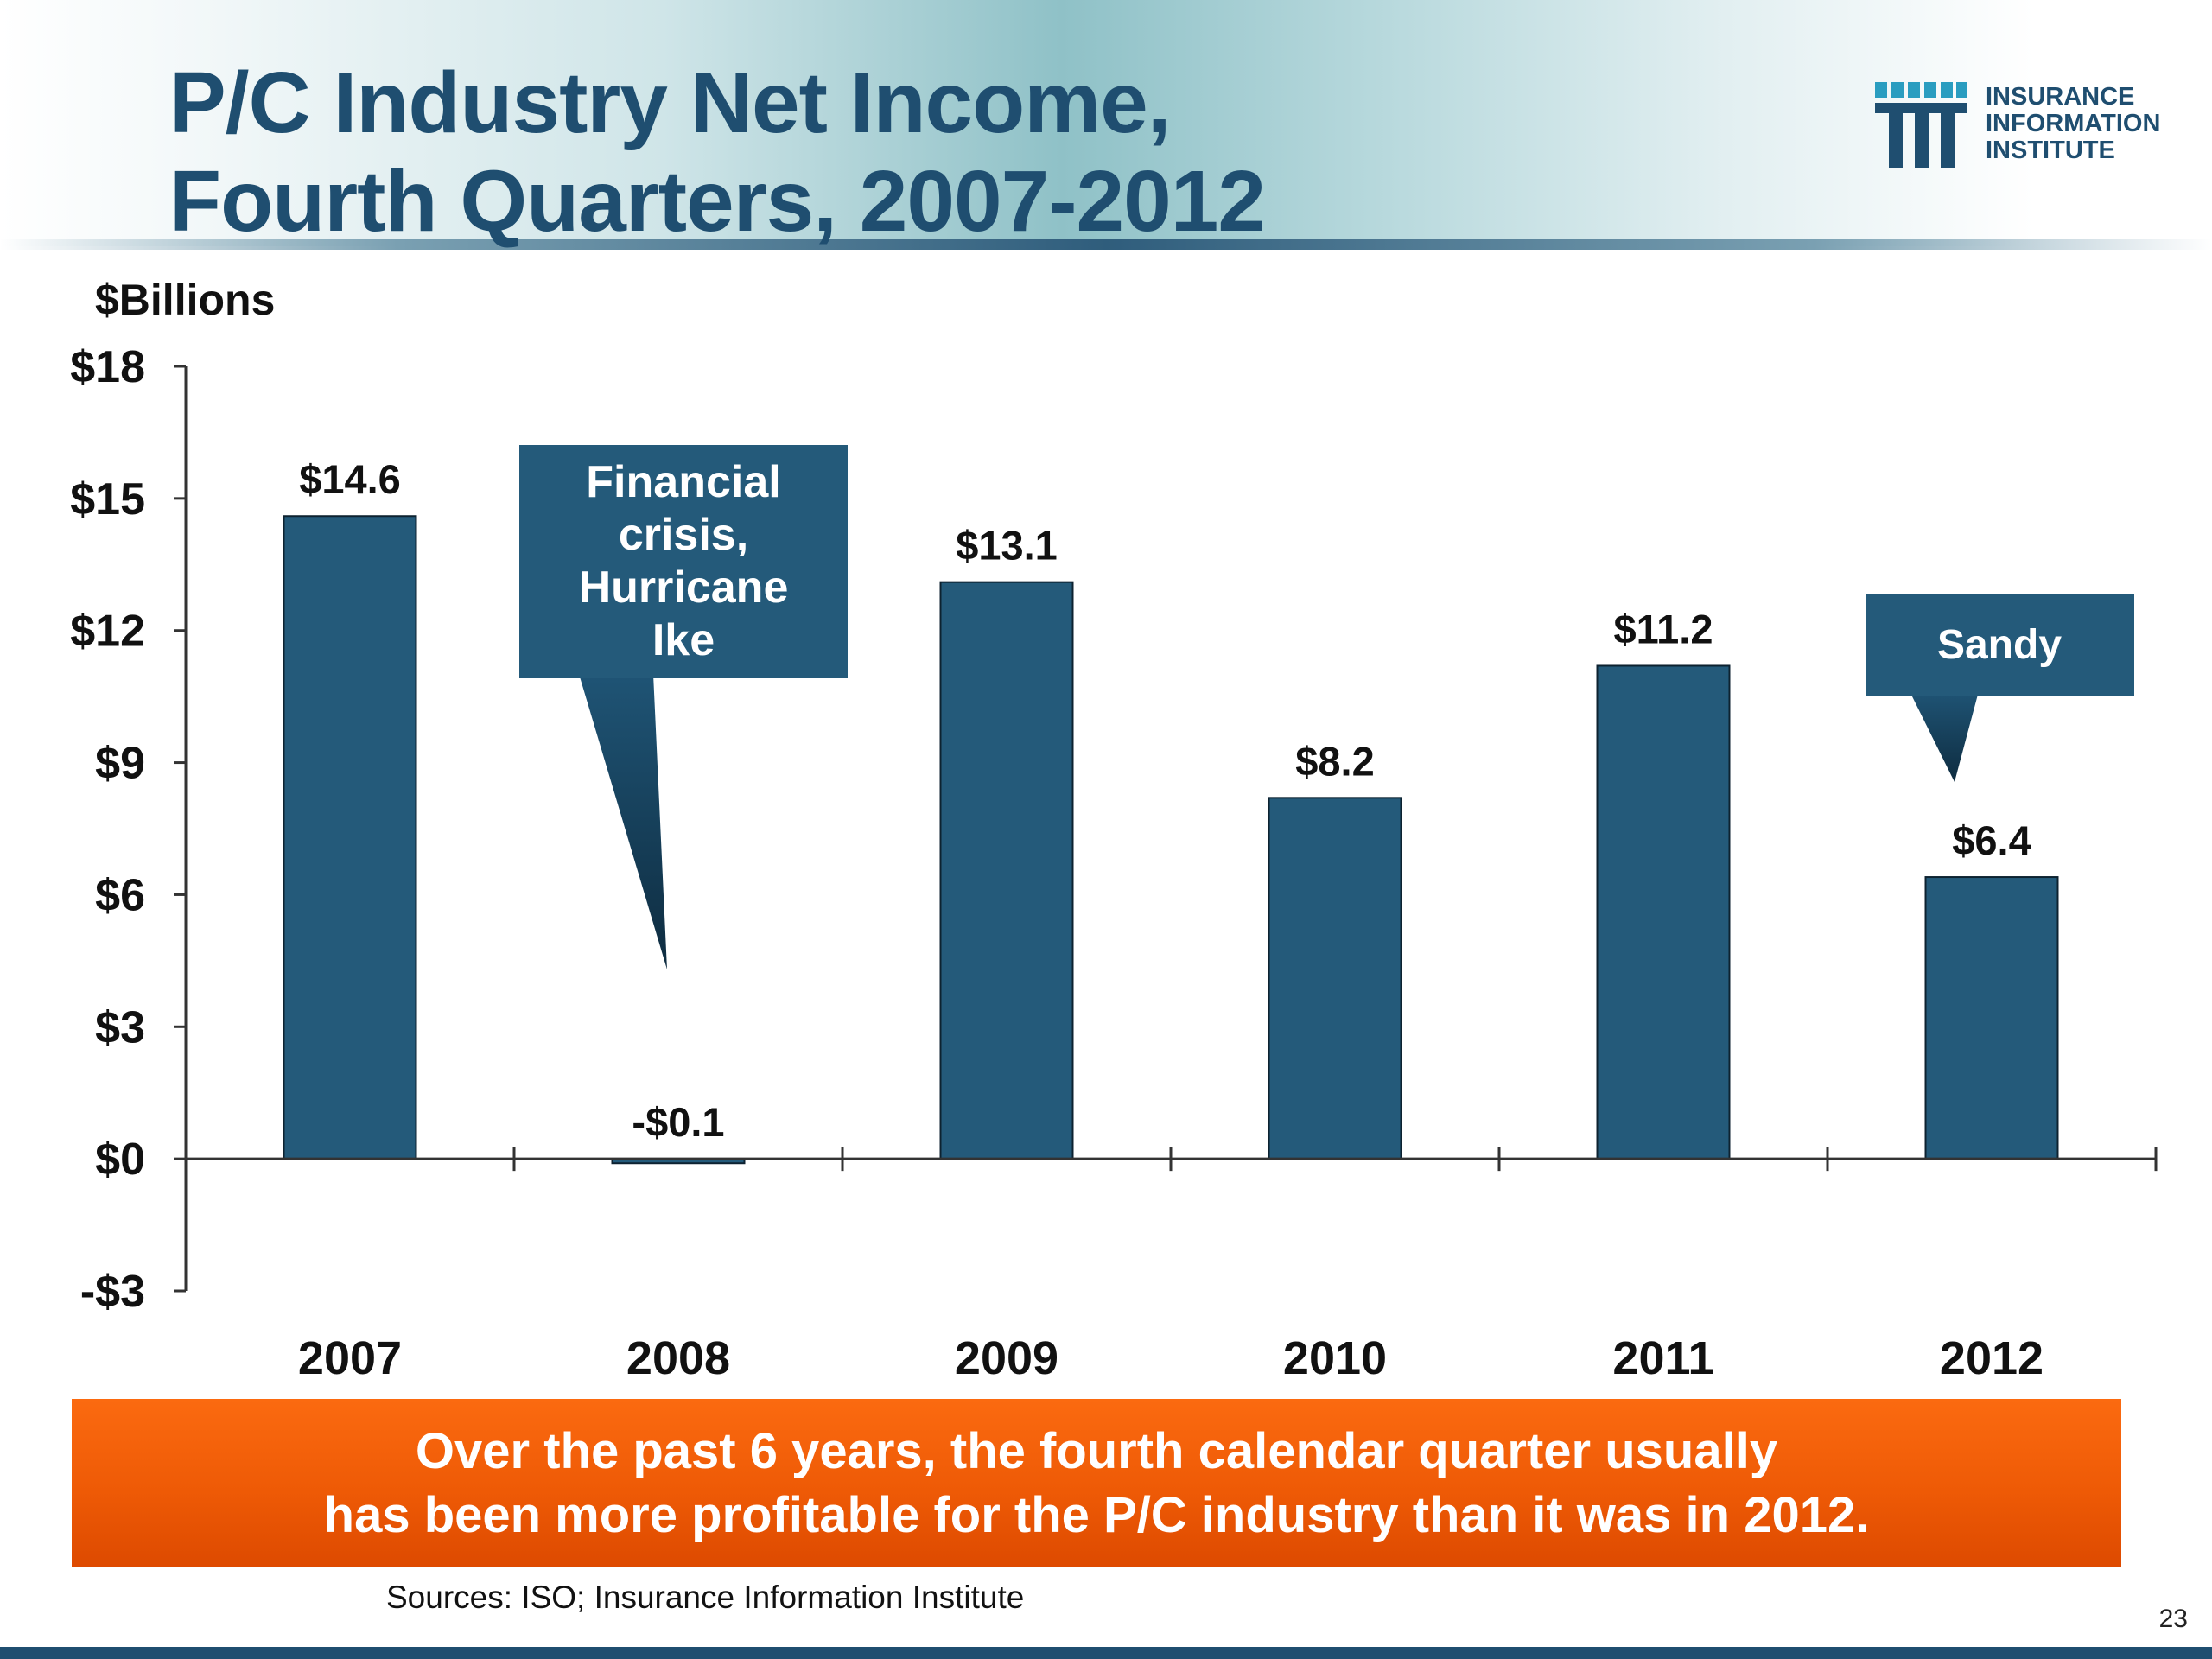  I want to click on data-label-2007: $14.6, so click(350, 479).